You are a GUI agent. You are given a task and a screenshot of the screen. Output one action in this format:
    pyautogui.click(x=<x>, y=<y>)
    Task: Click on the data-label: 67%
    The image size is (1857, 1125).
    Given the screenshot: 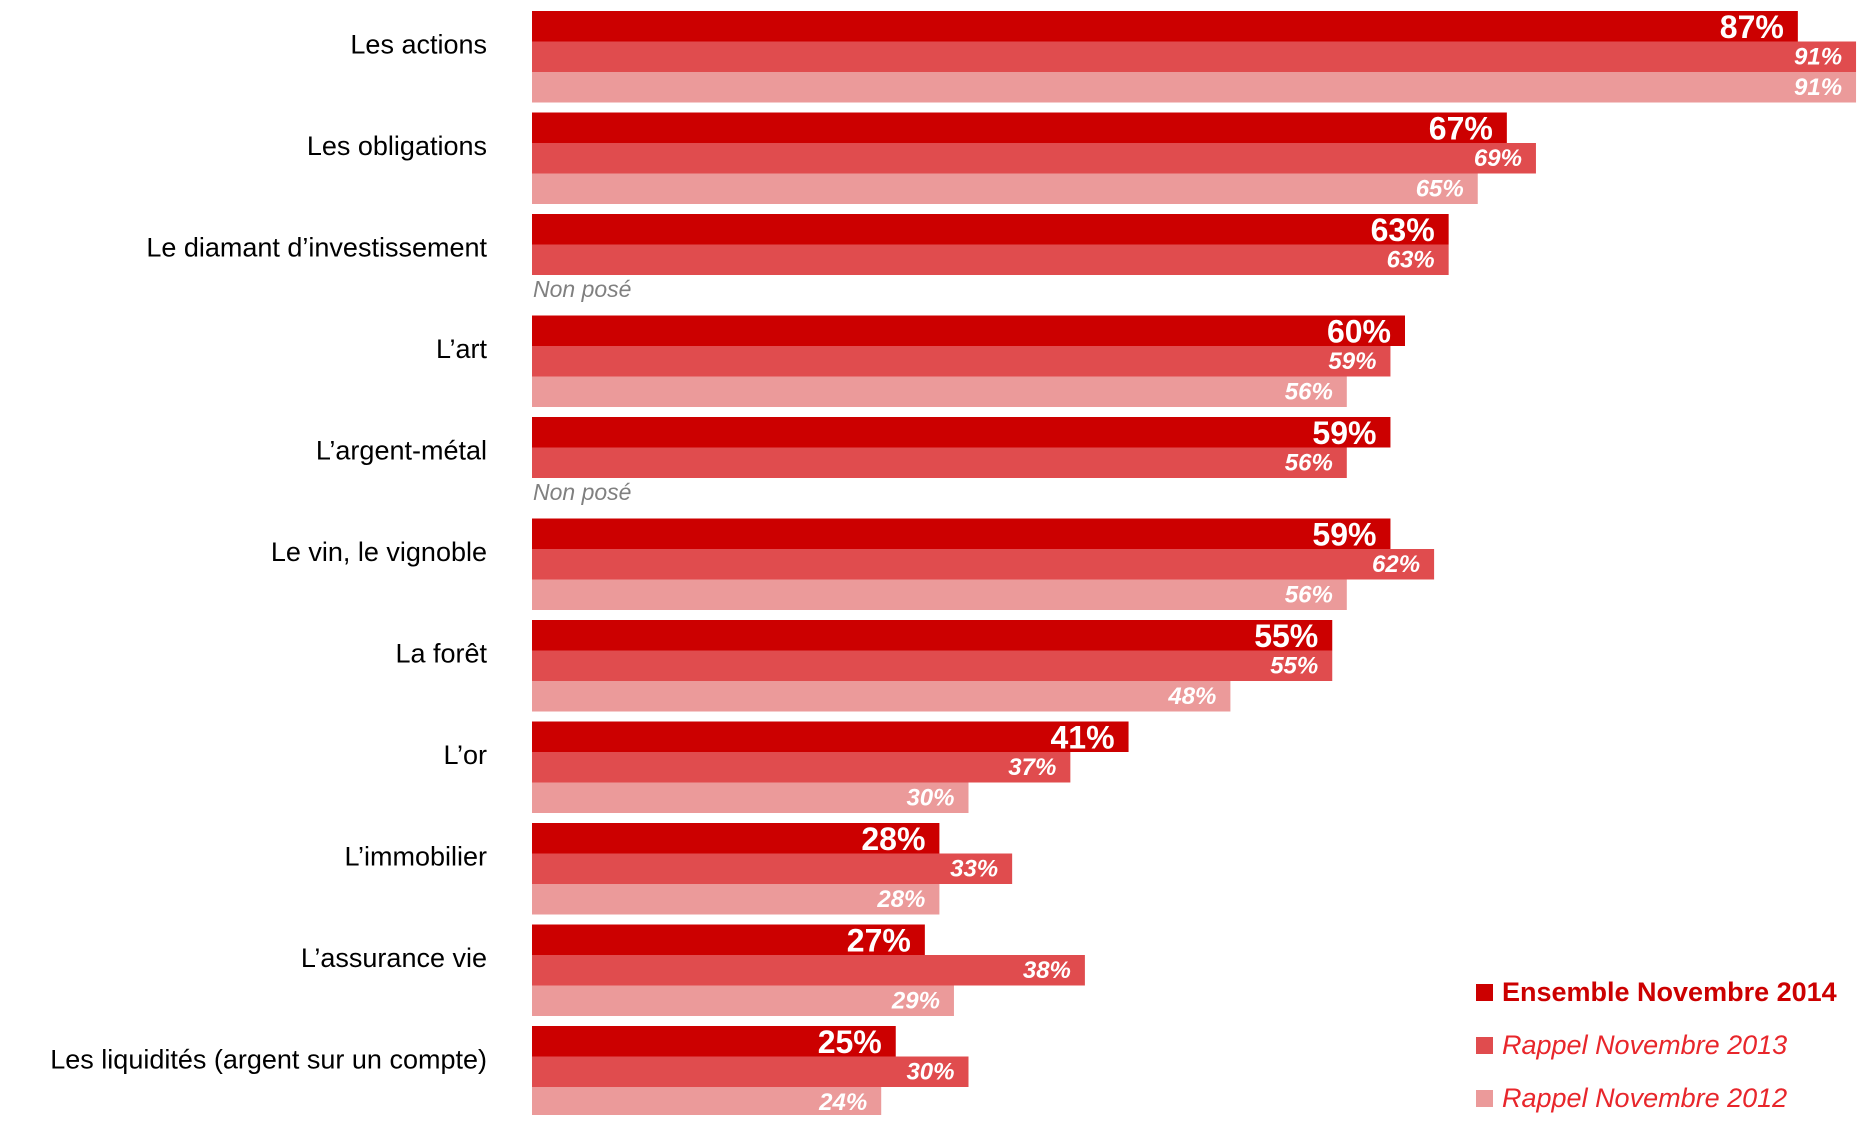 What is the action you would take?
    pyautogui.click(x=1461, y=129)
    